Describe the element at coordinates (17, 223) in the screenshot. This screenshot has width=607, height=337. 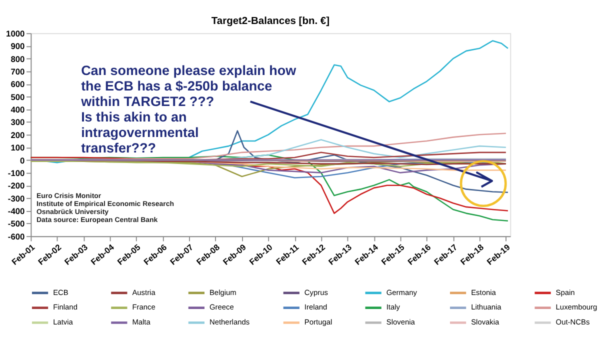
I see `y-tick-label: -500` at that location.